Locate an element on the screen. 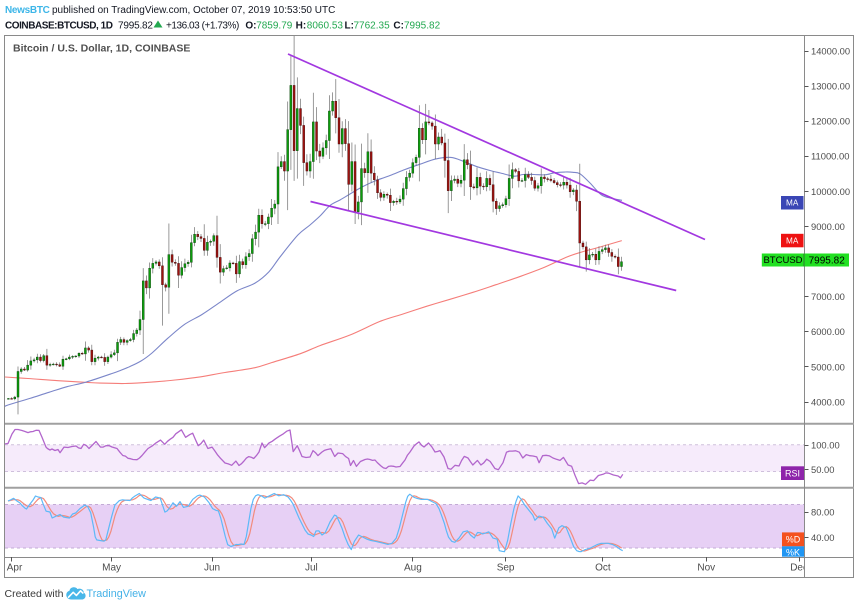 The width and height of the screenshot is (860, 608). svg-text:Bitcoin / U.S. Dollar, 1D, COI: Bitcoin / U.S. Dollar, 1D, COINBASE is located at coordinates (101, 49).